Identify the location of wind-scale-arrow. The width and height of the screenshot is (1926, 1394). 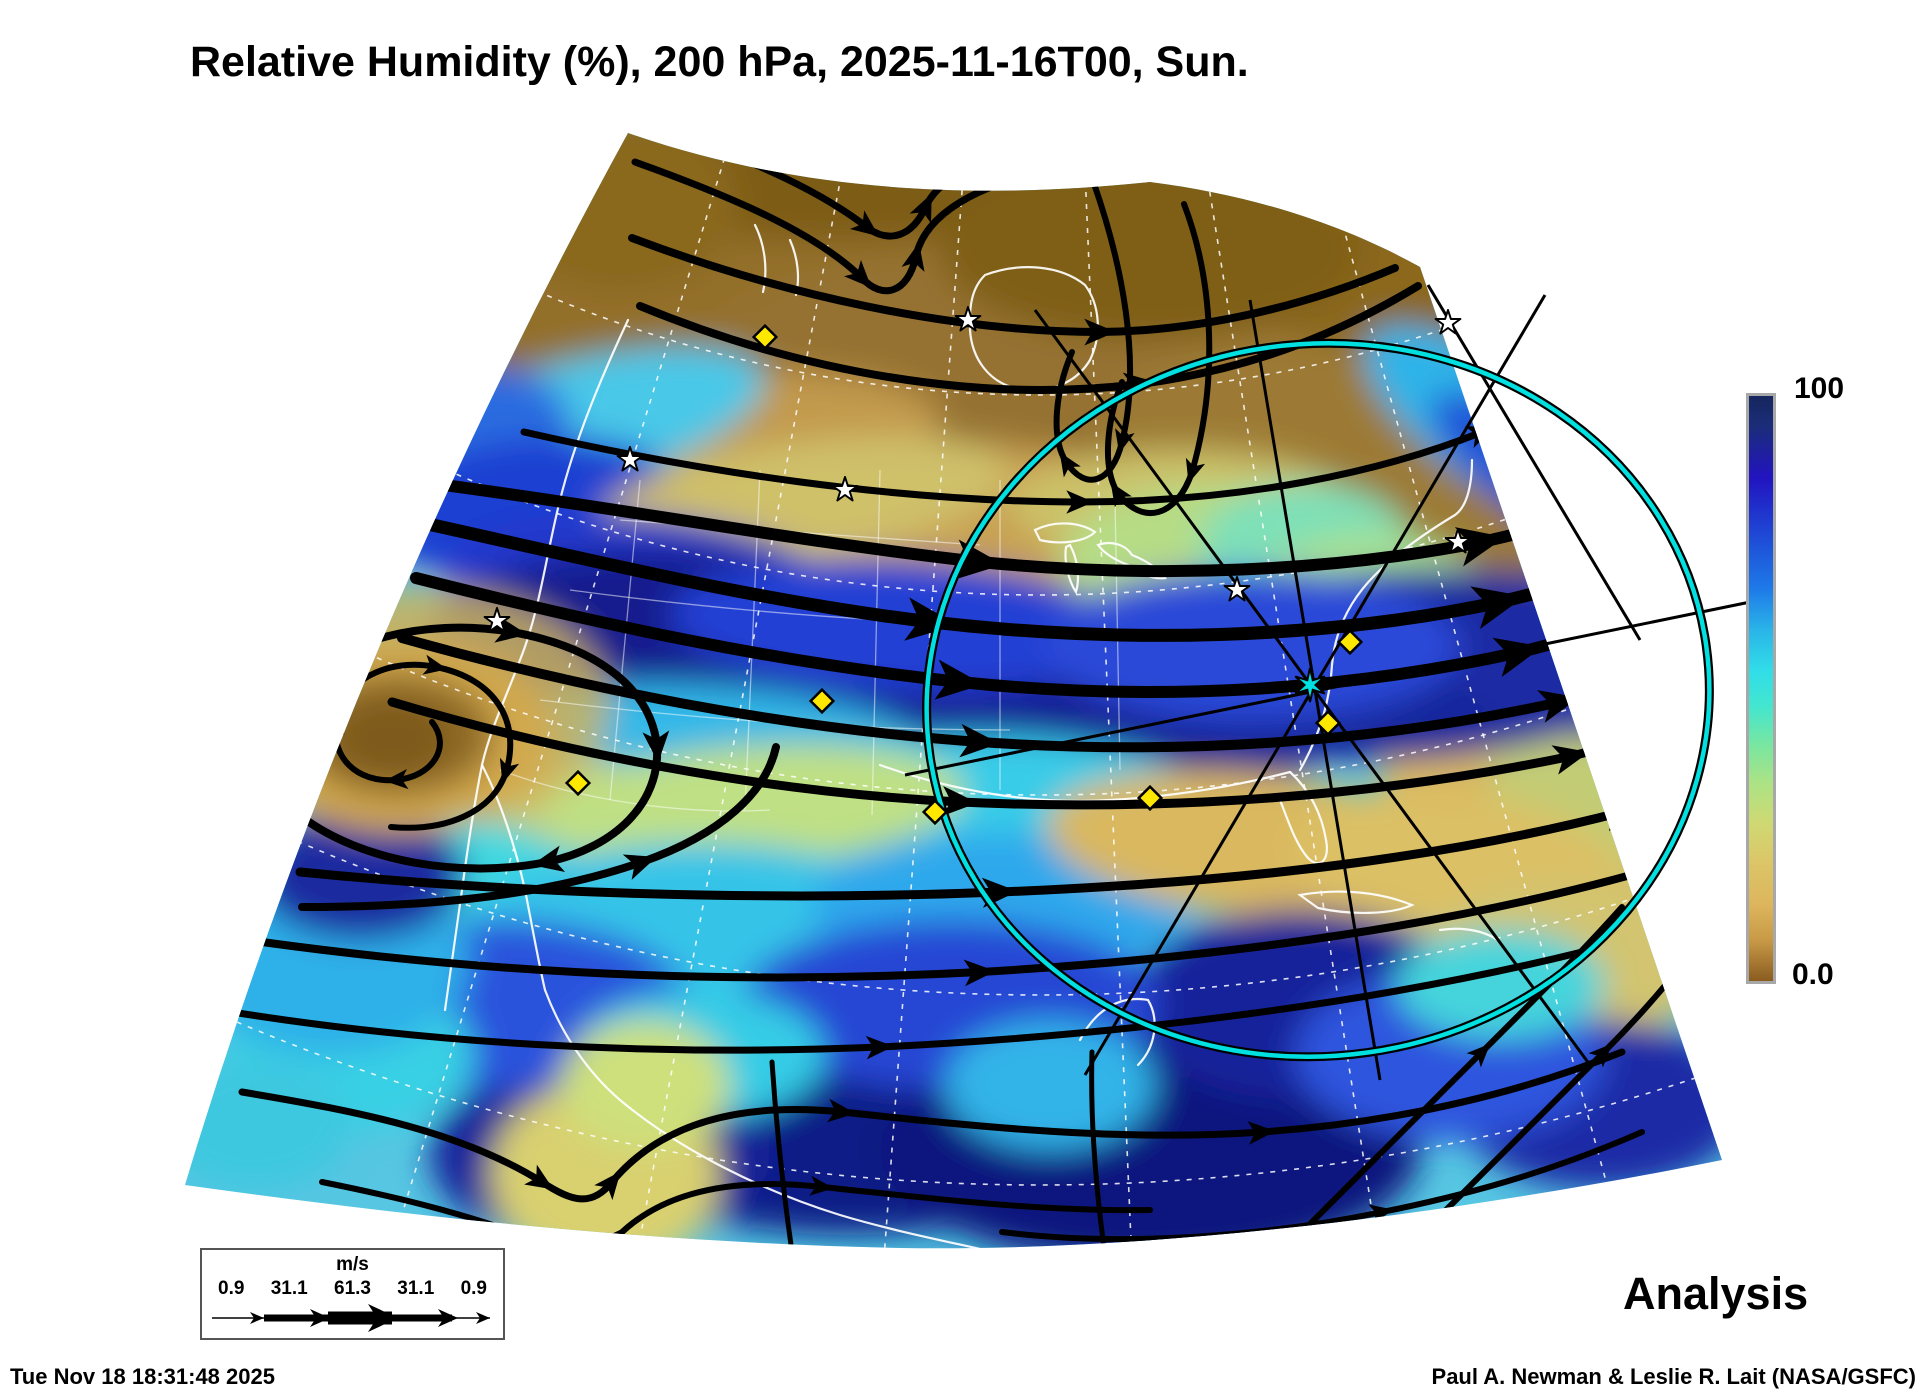
(351, 1318).